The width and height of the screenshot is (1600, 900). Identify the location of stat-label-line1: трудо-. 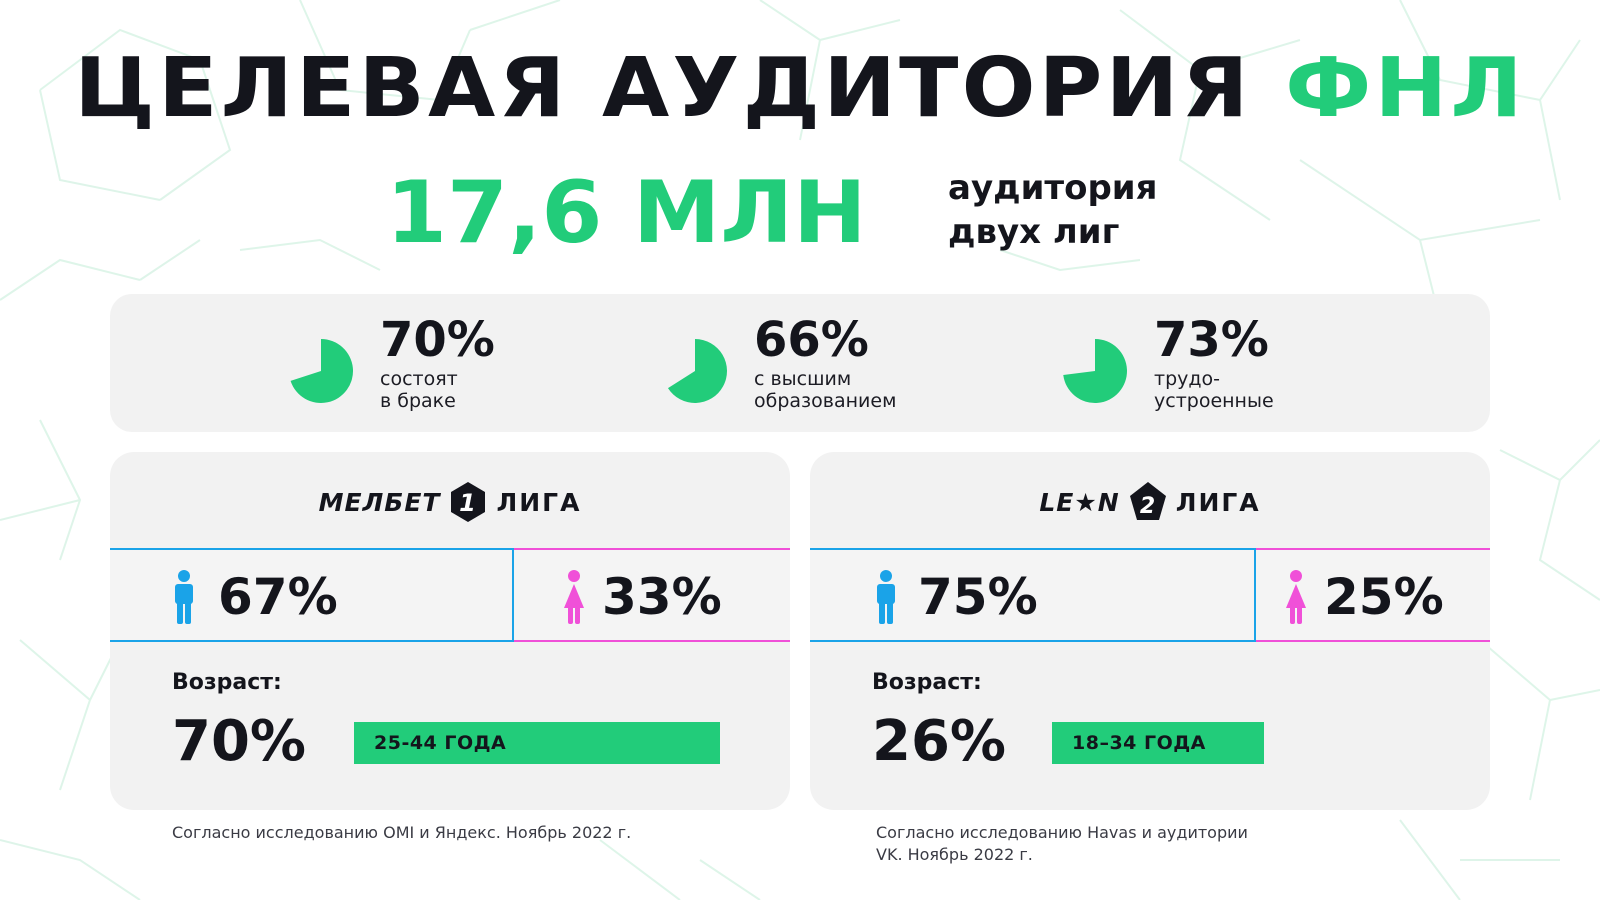
(1187, 379).